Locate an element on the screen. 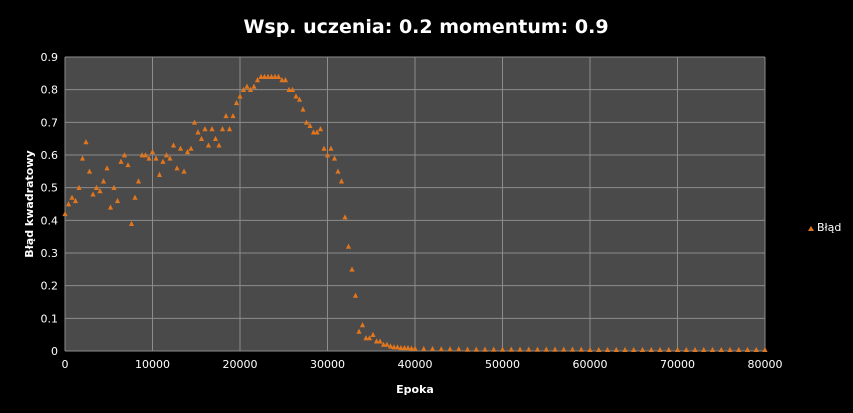  x-tick-label: 60000 is located at coordinates (590, 364).